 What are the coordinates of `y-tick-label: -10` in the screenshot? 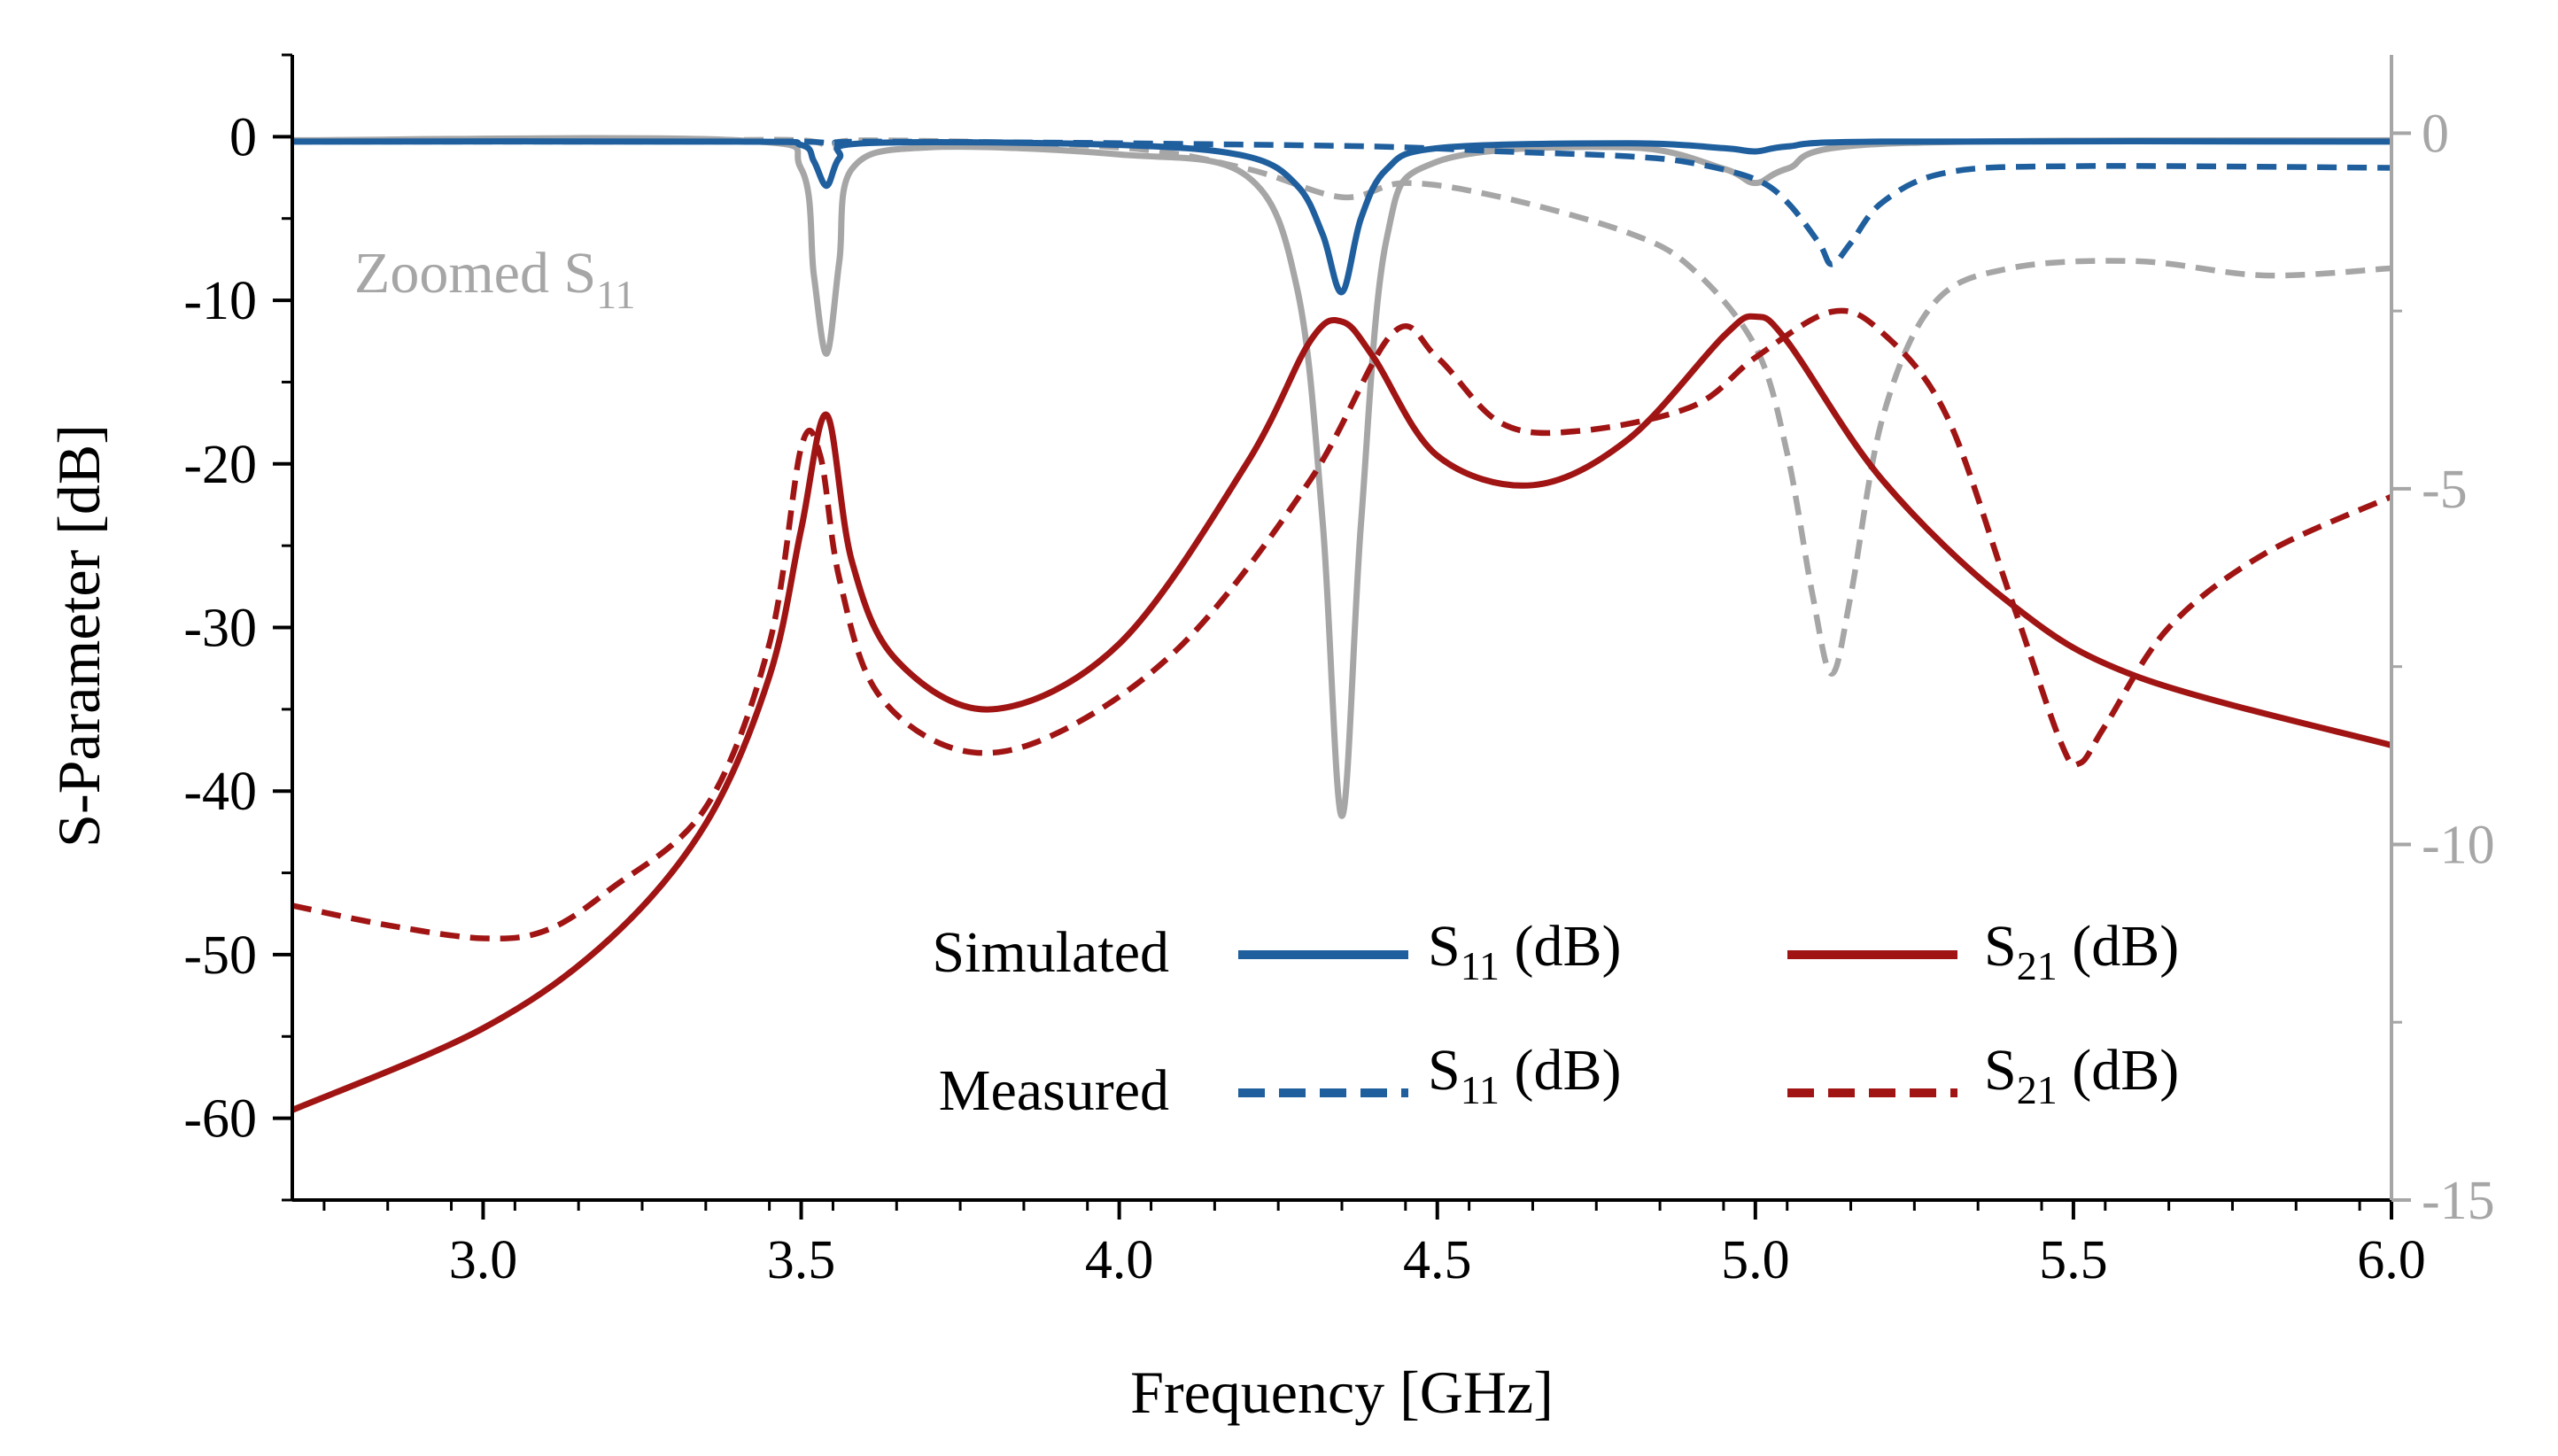 It's located at (220, 301).